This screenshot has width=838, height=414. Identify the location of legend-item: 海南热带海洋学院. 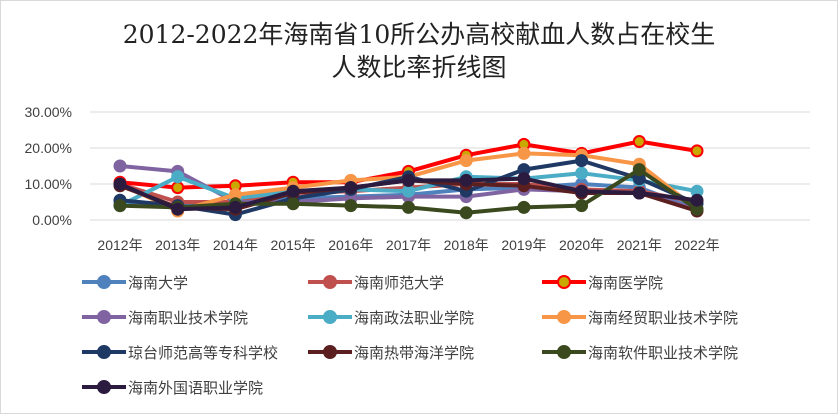
(391, 352).